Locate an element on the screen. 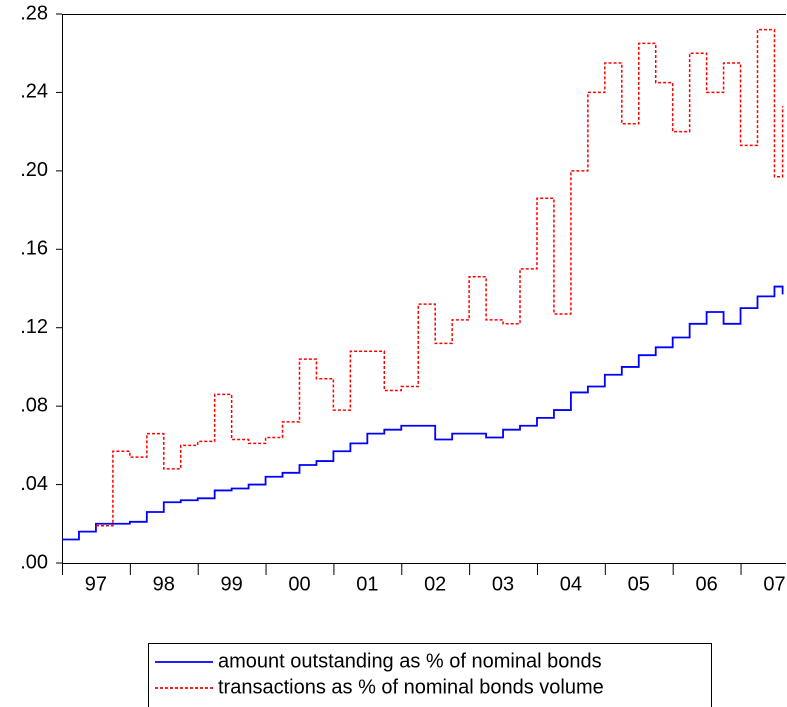 This screenshot has width=787, height=707. legend-box is located at coordinates (430, 675).